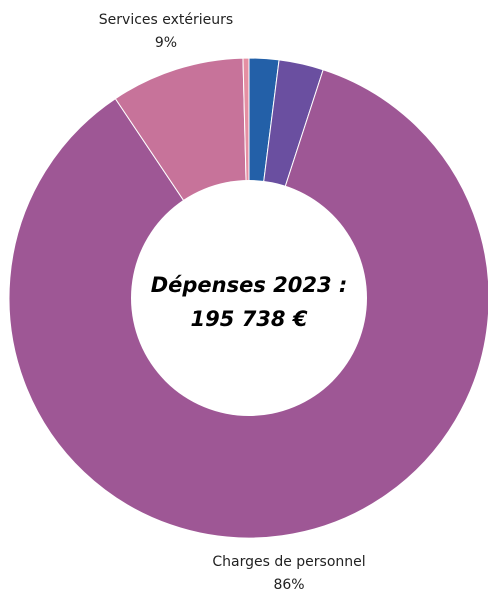 The width and height of the screenshot is (488, 601). Describe the element at coordinates (166, 43) in the screenshot. I see `slice-percent-4: 9%` at that location.